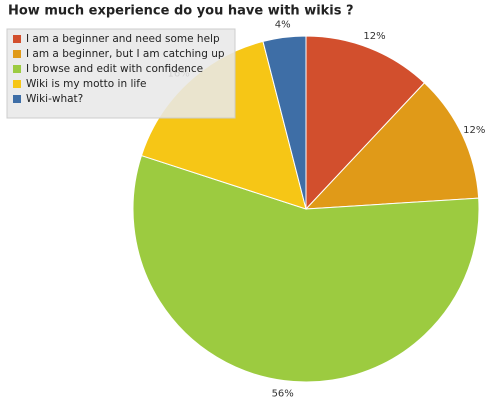 The width and height of the screenshot is (495, 405). Describe the element at coordinates (54, 99) in the screenshot. I see `legend-label: Wiki-what?` at that location.